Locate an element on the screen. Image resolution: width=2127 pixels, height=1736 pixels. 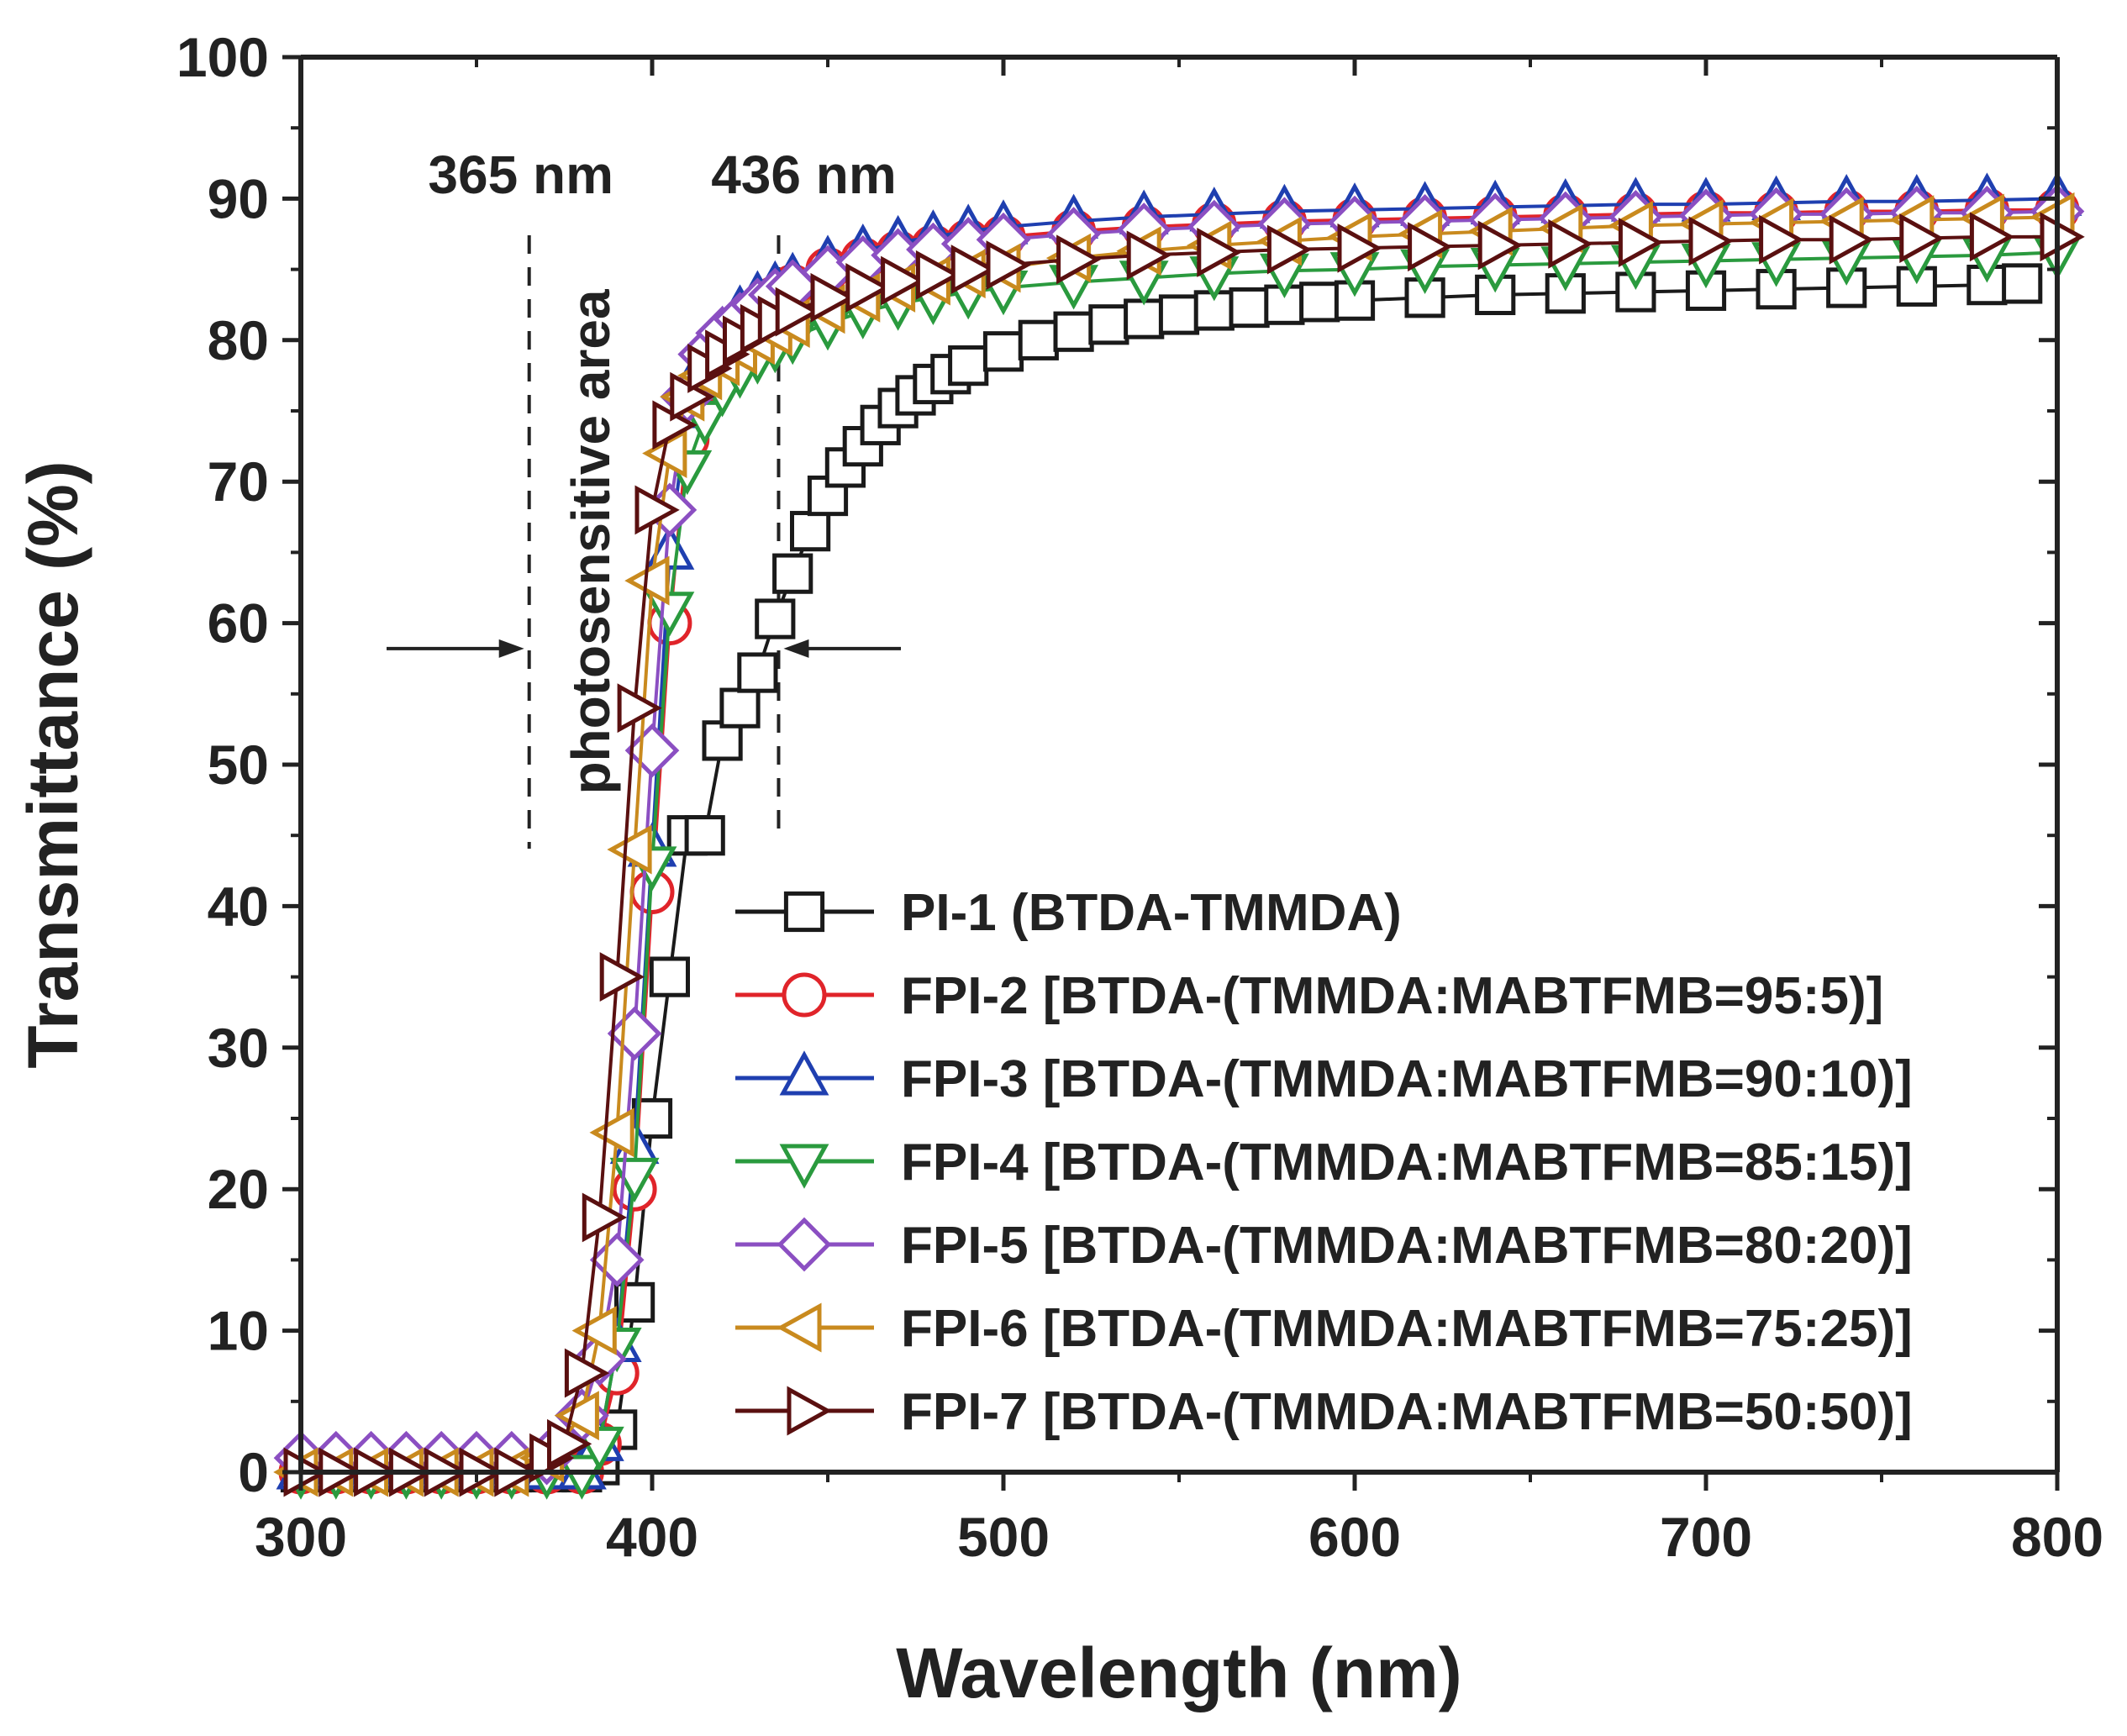
legend-label: PI-1 (BTDA-TMMDA) is located at coordinates (1151, 913).